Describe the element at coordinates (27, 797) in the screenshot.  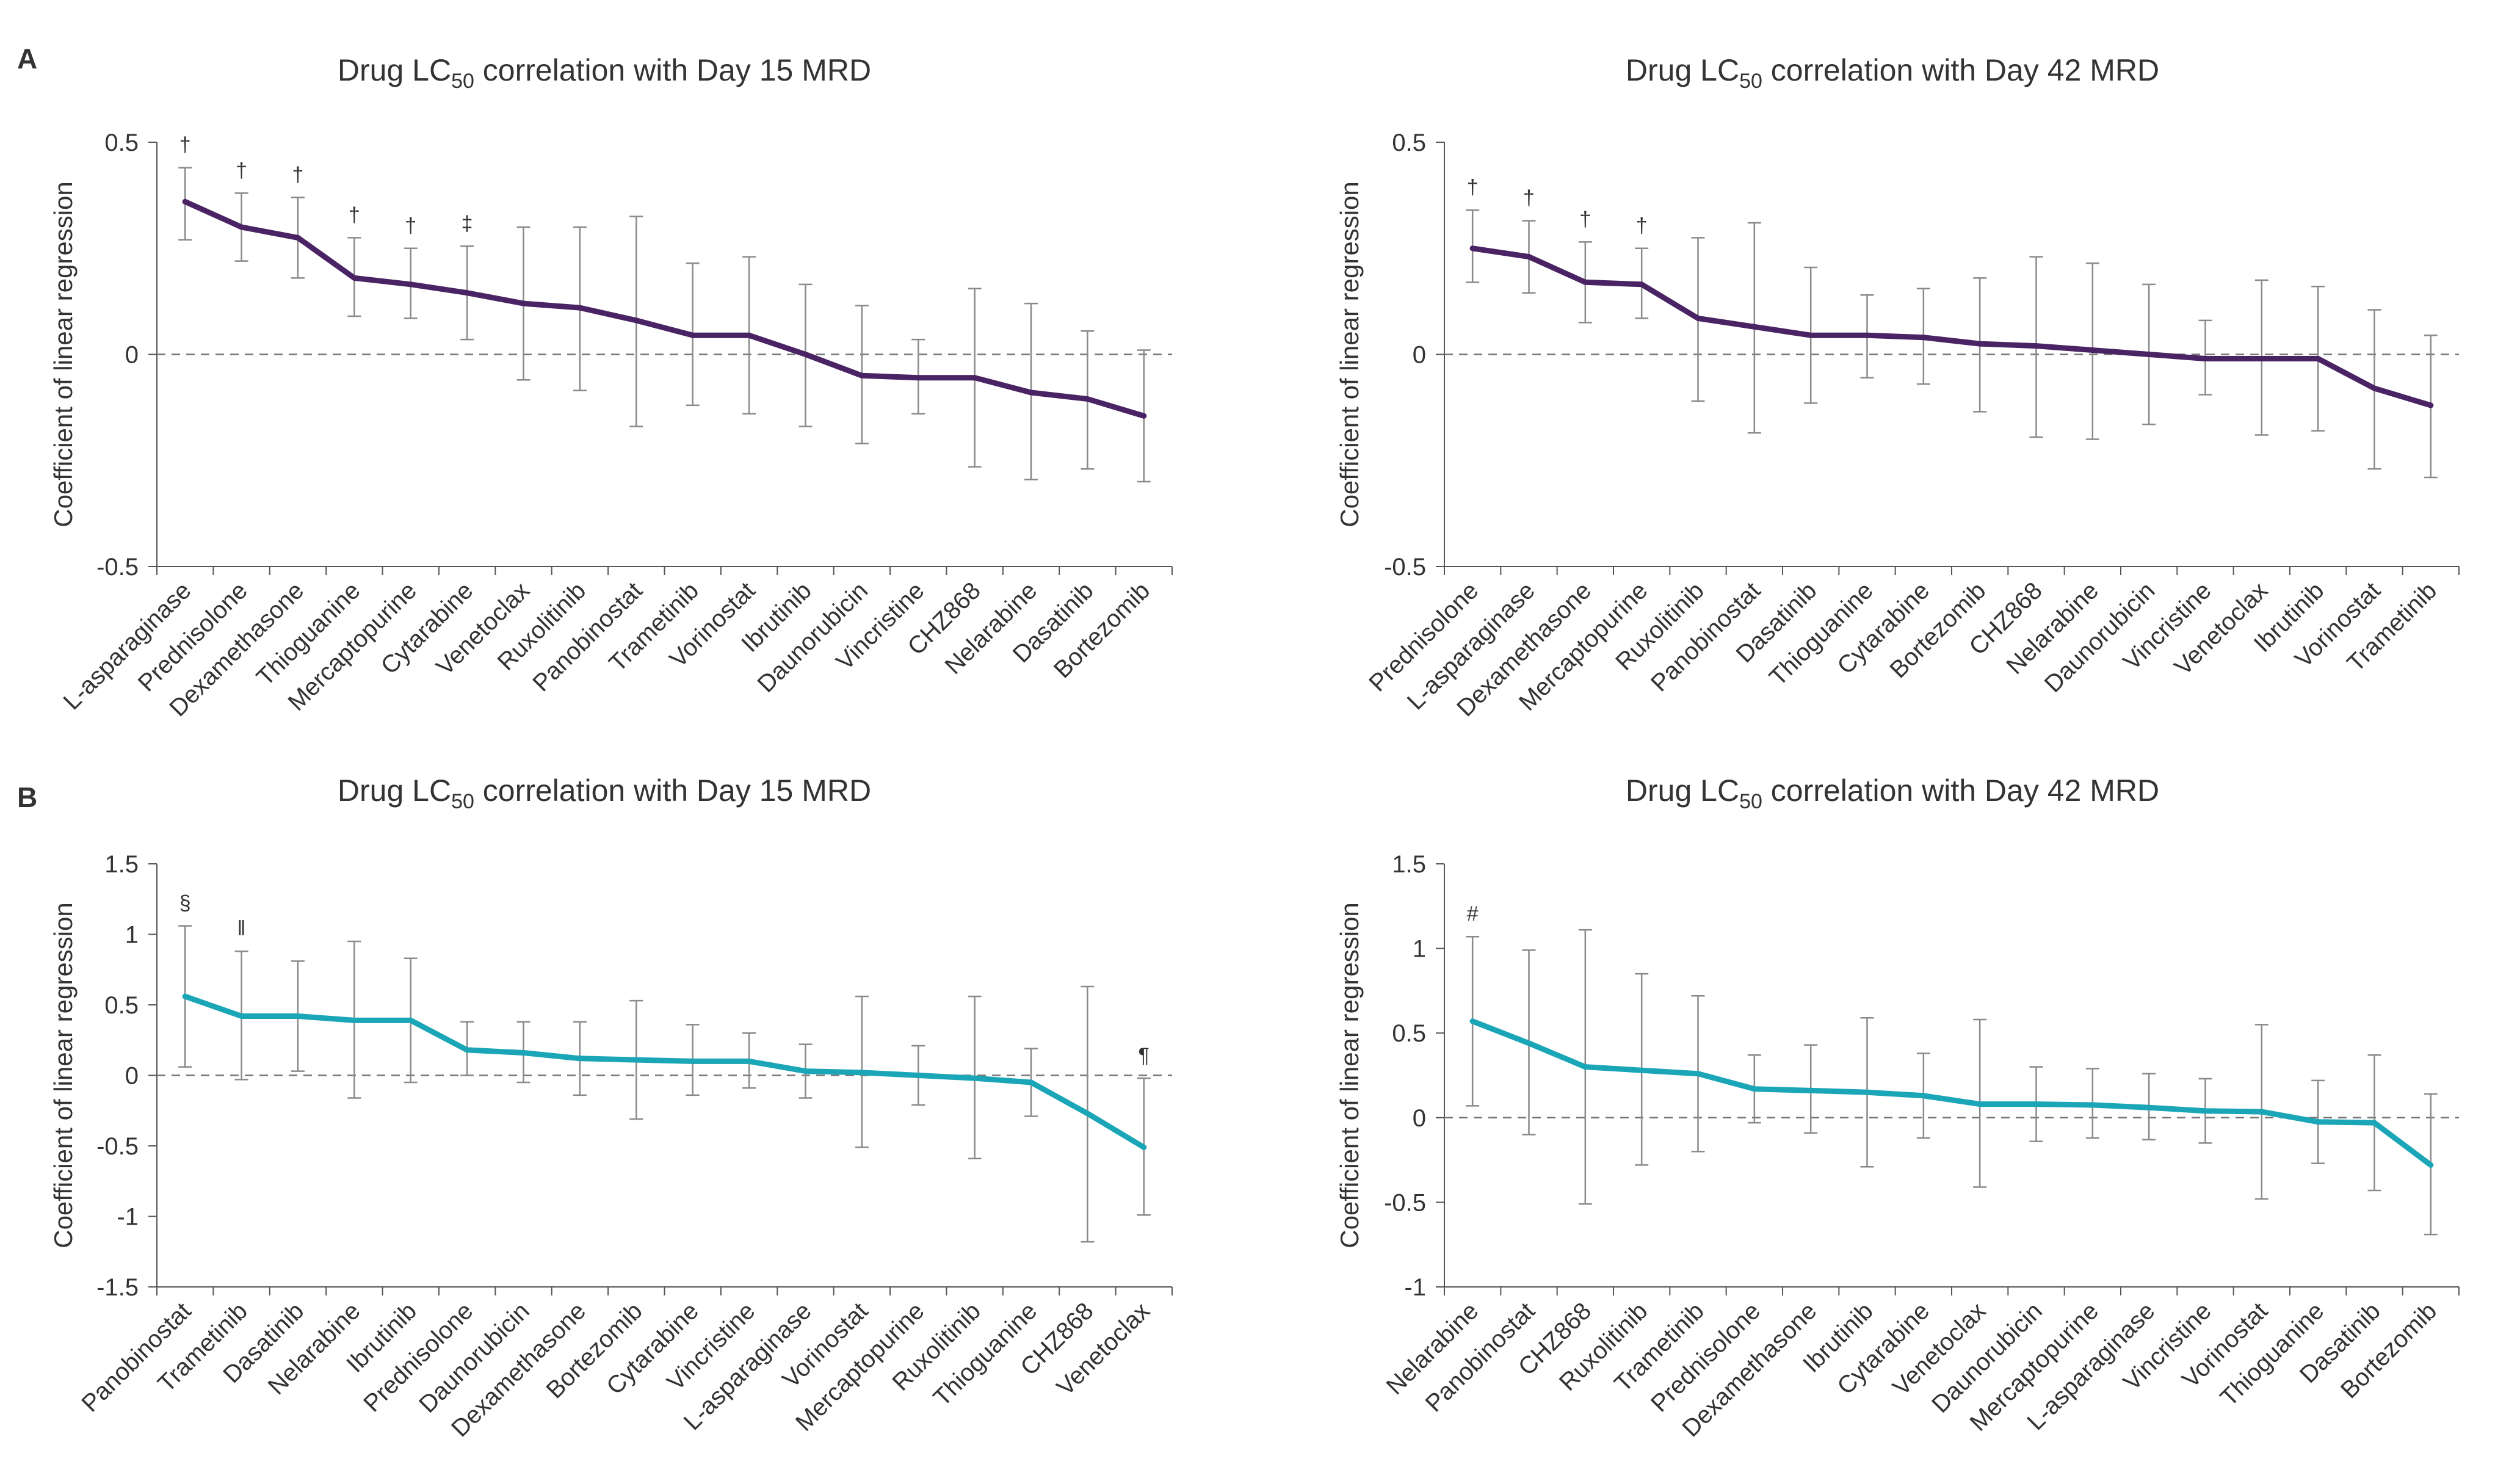
I see `panel-label-b: B` at that location.